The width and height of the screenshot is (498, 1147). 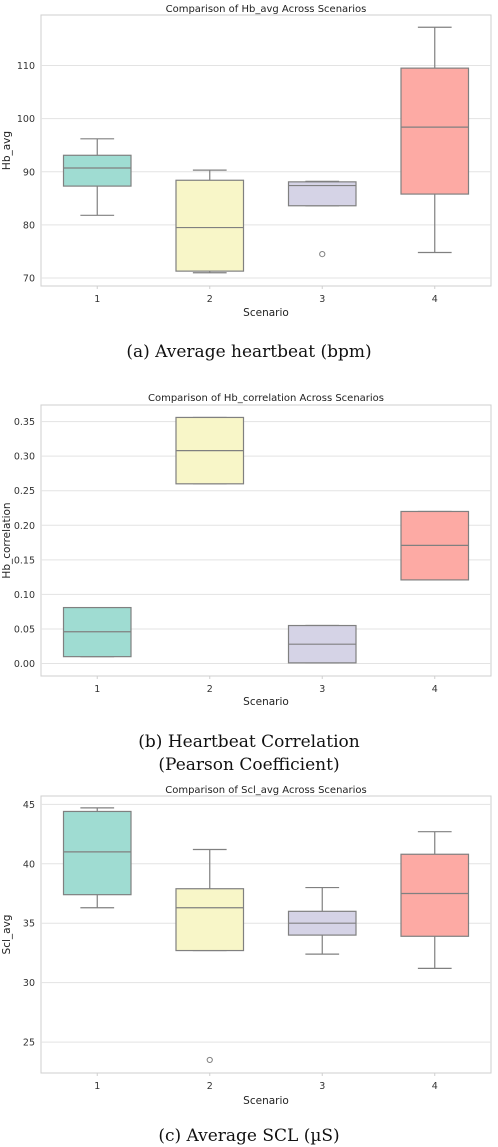 What do you see at coordinates (29, 279) in the screenshot?
I see `y-tick-label: 70` at bounding box center [29, 279].